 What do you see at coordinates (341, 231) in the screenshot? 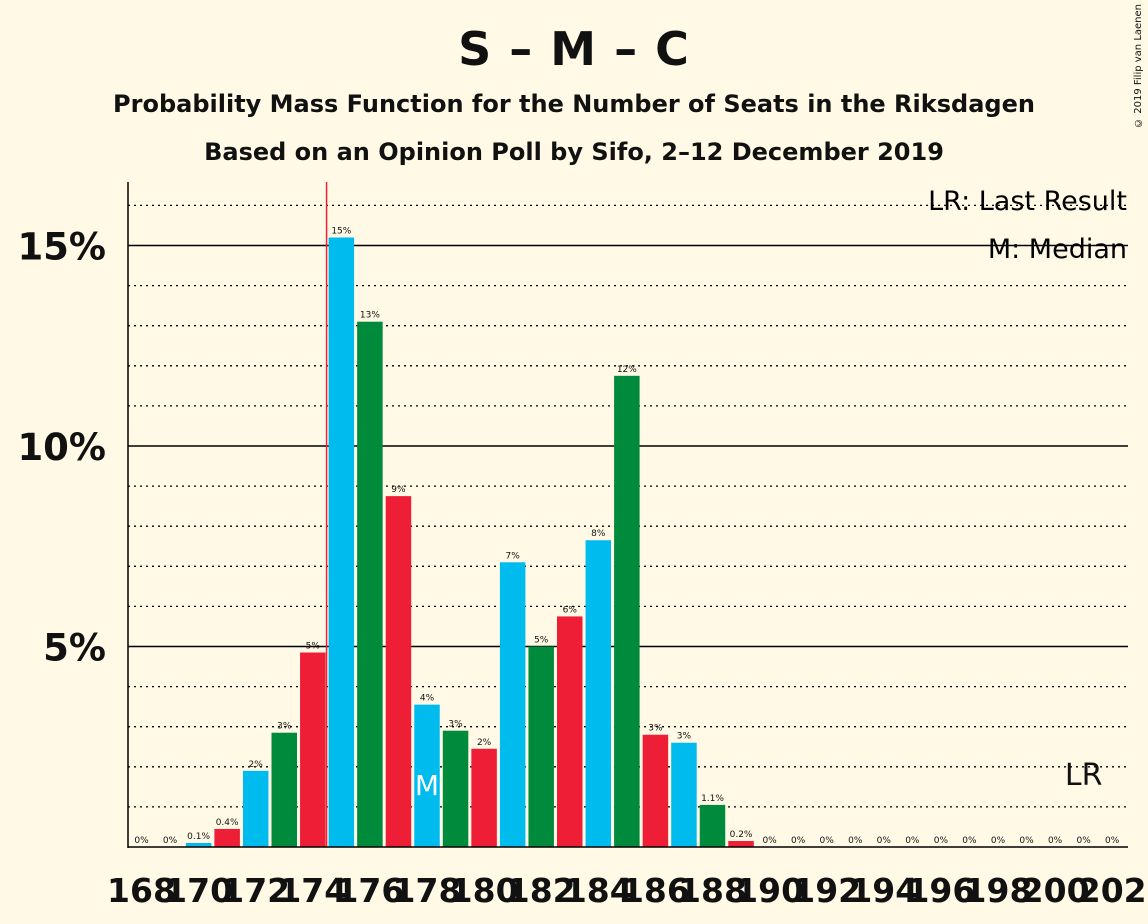
I see `bar-label-seat-175: 15%` at bounding box center [341, 231].